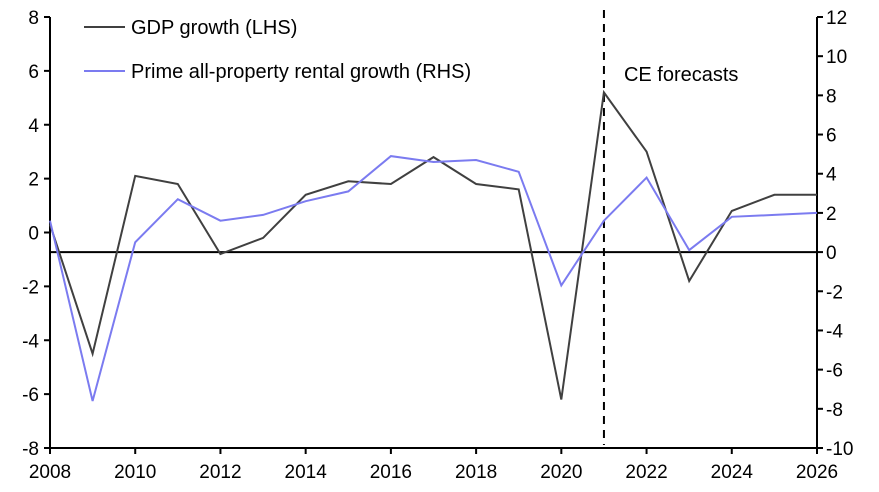 Image resolution: width=879 pixels, height=492 pixels. What do you see at coordinates (33, 18) in the screenshot?
I see `left-axis-tick-label: 8` at bounding box center [33, 18].